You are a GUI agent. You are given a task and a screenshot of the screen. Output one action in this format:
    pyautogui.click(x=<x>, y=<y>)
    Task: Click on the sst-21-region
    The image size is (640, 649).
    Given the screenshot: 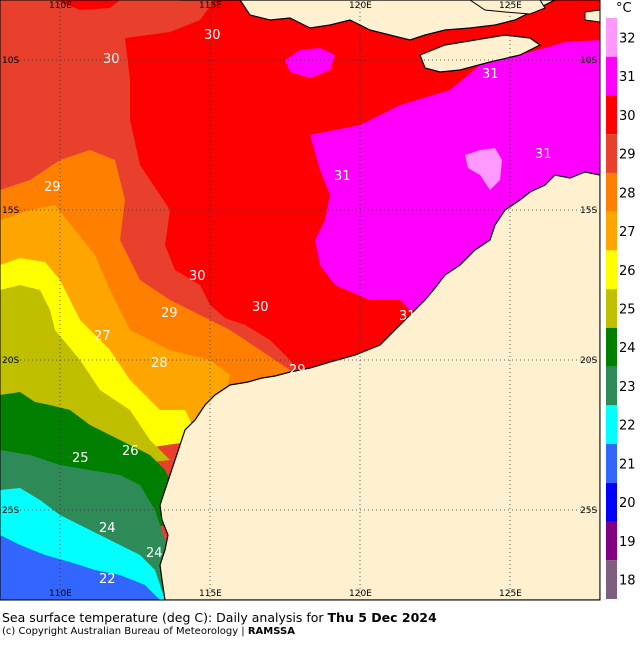 What is the action you would take?
    pyautogui.click(x=80, y=567)
    